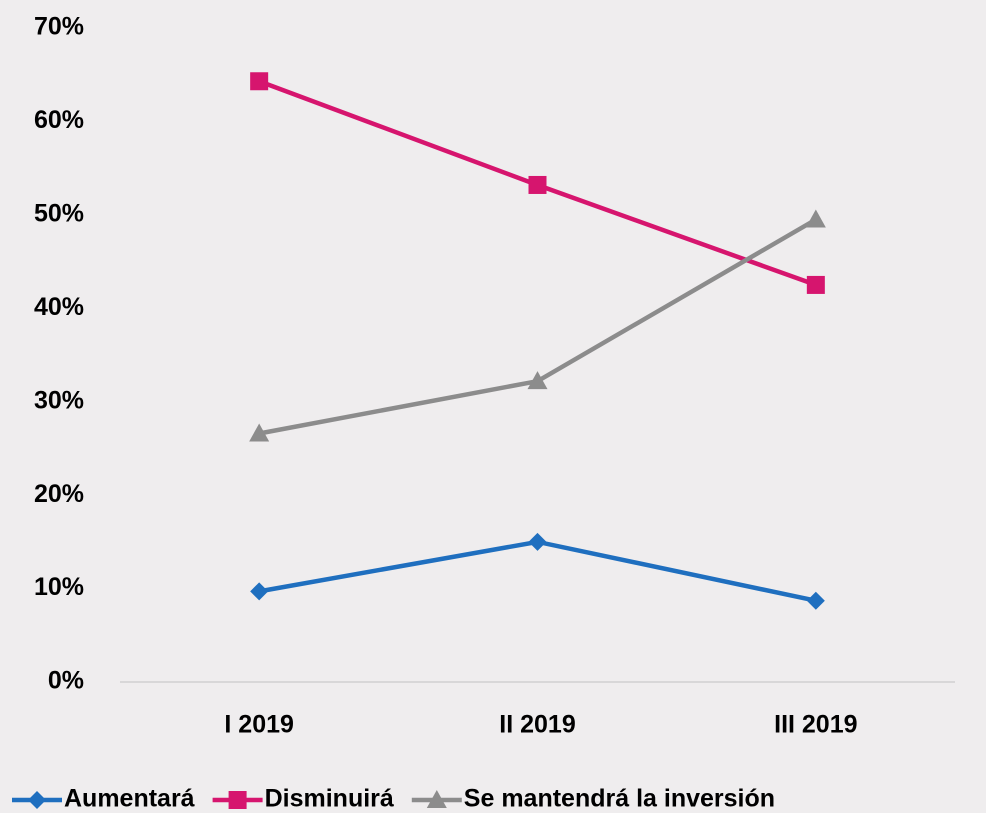 The width and height of the screenshot is (986, 813). I want to click on y-tick-label: 50%, so click(59, 213).